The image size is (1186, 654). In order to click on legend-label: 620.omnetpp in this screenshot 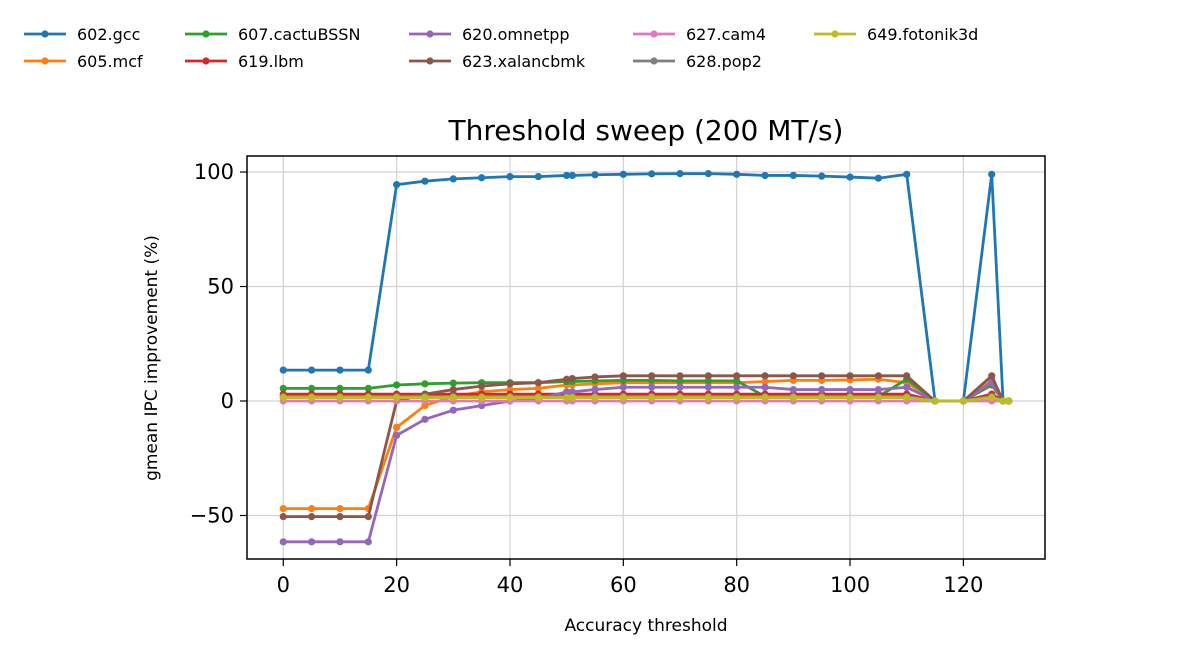, I will do `click(516, 34)`.